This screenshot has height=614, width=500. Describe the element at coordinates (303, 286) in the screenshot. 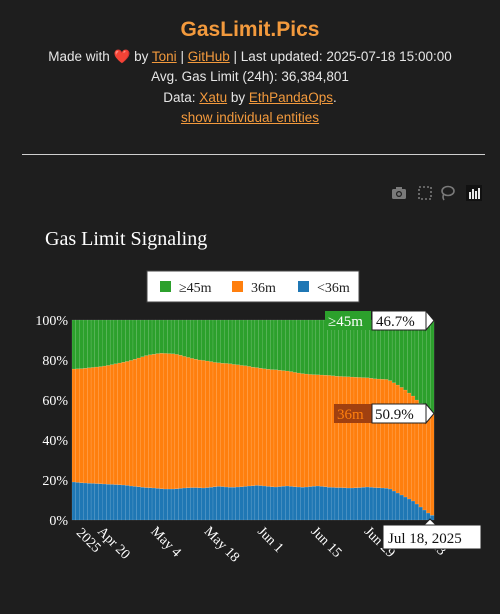

I see `legend-swatch` at that location.